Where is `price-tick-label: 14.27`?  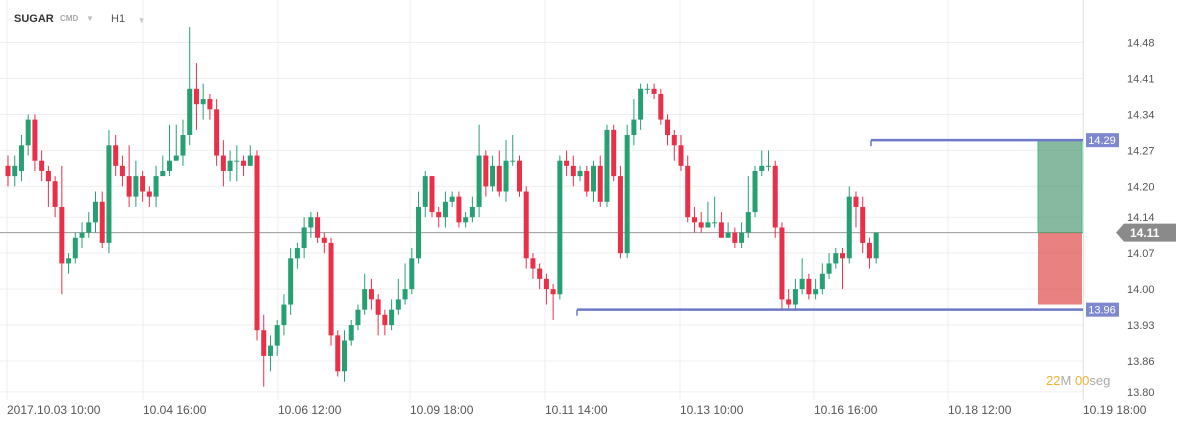 price-tick-label: 14.27 is located at coordinates (1141, 151).